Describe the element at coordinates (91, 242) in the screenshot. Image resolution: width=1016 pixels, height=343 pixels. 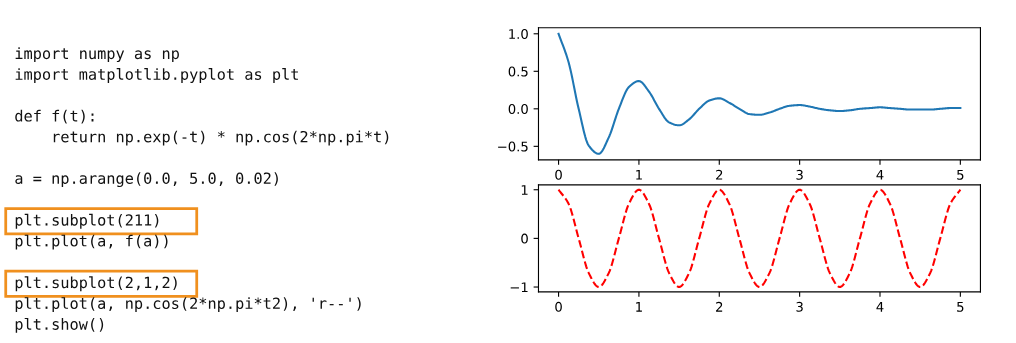
I see `text: plt.plot(a, f(a))` at that location.